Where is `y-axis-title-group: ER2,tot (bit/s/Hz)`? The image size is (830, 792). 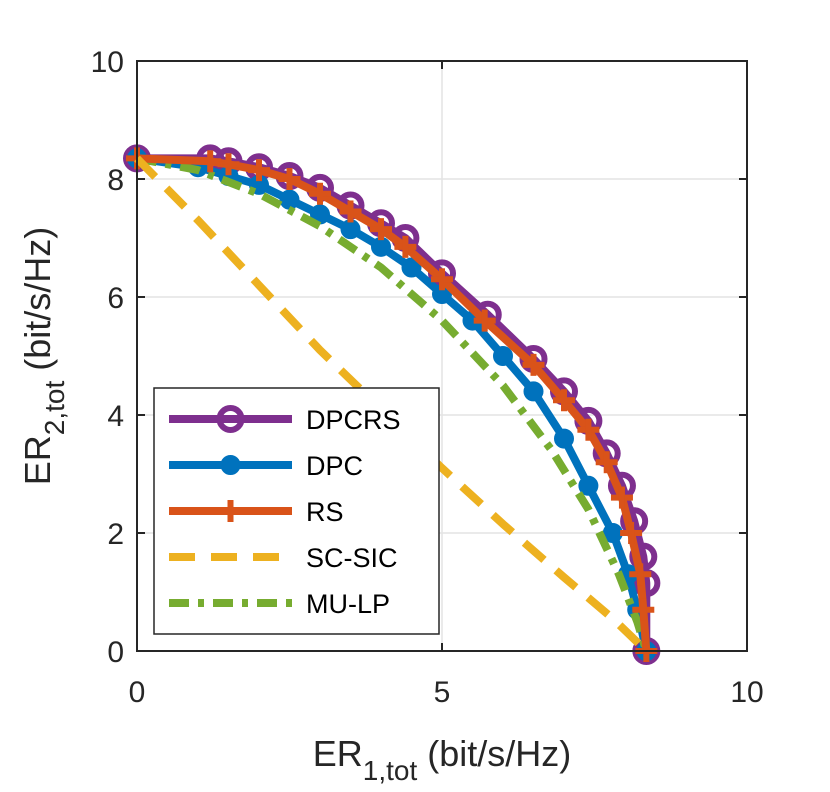
y-axis-title-group: ER2,tot (bit/s/Hz) is located at coordinates (43, 356).